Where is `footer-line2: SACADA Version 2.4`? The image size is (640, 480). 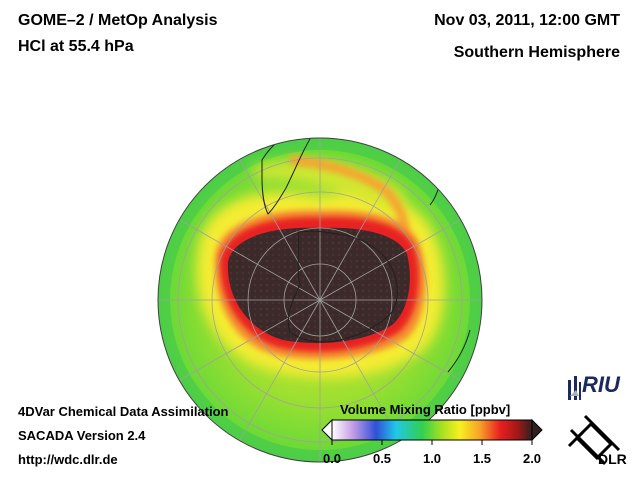
footer-line2: SACADA Version 2.4 is located at coordinates (82, 435).